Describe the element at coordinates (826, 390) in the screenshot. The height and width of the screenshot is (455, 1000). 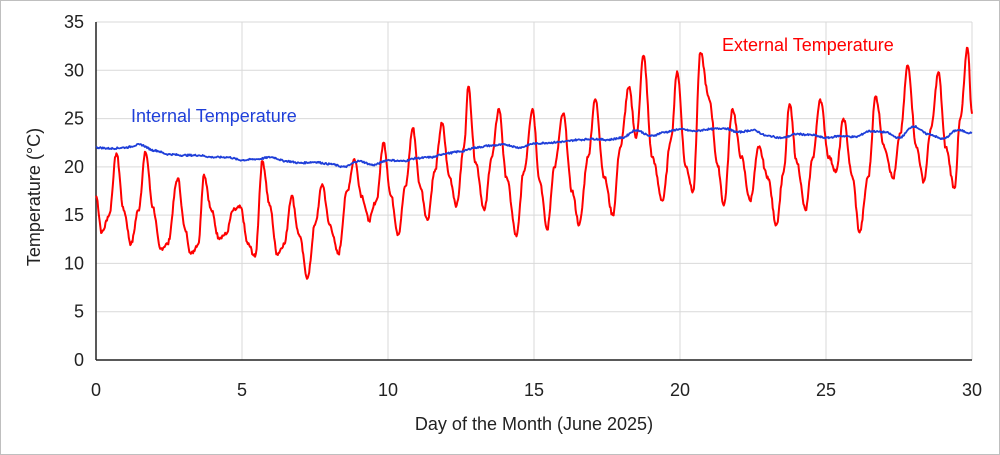
I see `x-tick-label: 25` at that location.